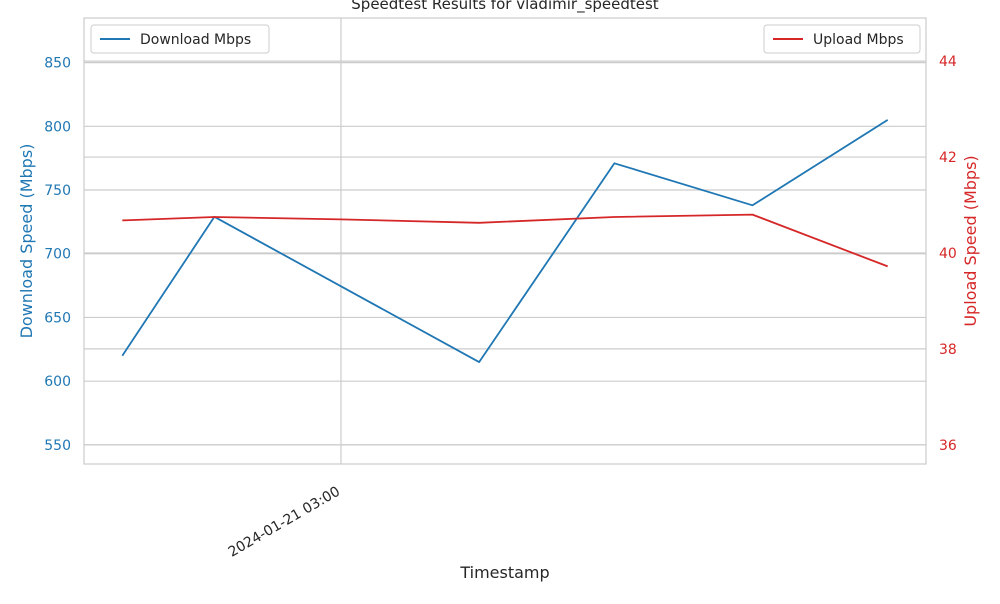 This screenshot has width=1000, height=604. I want to click on legend-download: Download Mbps, so click(180, 39).